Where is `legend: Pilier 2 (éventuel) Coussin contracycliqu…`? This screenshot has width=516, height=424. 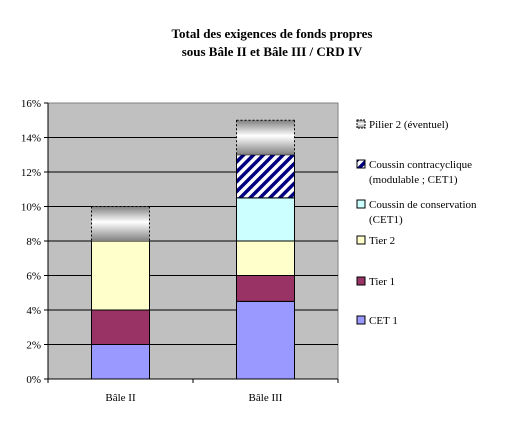
legend: Pilier 2 (éventuel) Coussin contracycliqu… is located at coordinates (416, 223).